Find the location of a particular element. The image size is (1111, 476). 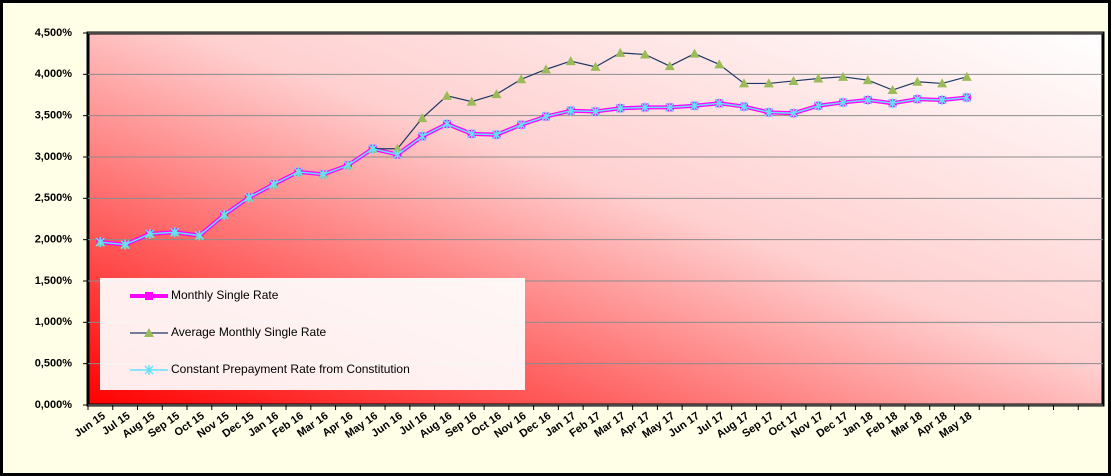

y-tick-label: 0,000% is located at coordinates (54, 405).